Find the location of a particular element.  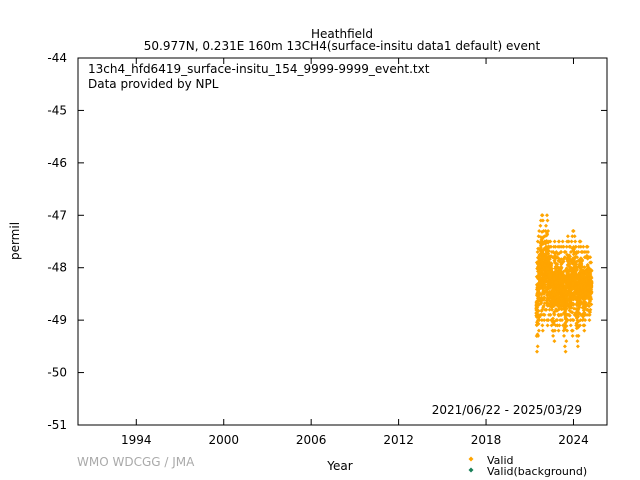

y-tick-label: -45 is located at coordinates (57, 110).